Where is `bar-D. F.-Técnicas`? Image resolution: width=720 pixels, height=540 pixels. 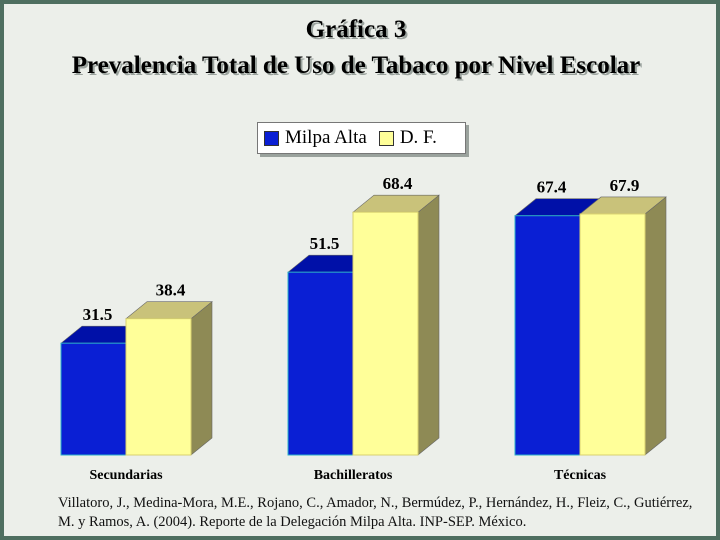
bar-D. F.-Técnicas is located at coordinates (612, 334).